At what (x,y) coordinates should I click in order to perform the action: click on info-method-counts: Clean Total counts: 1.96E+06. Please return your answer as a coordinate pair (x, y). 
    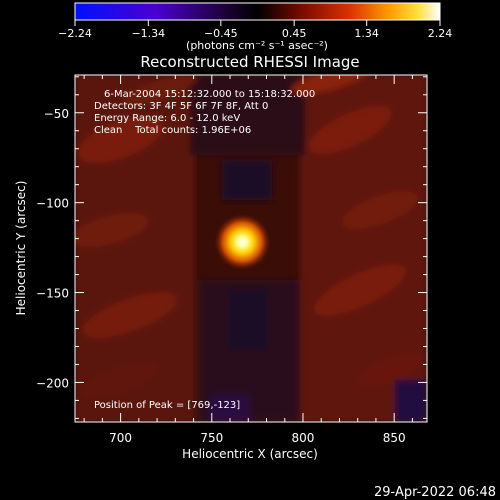
    Looking at the image, I should click on (172, 130).